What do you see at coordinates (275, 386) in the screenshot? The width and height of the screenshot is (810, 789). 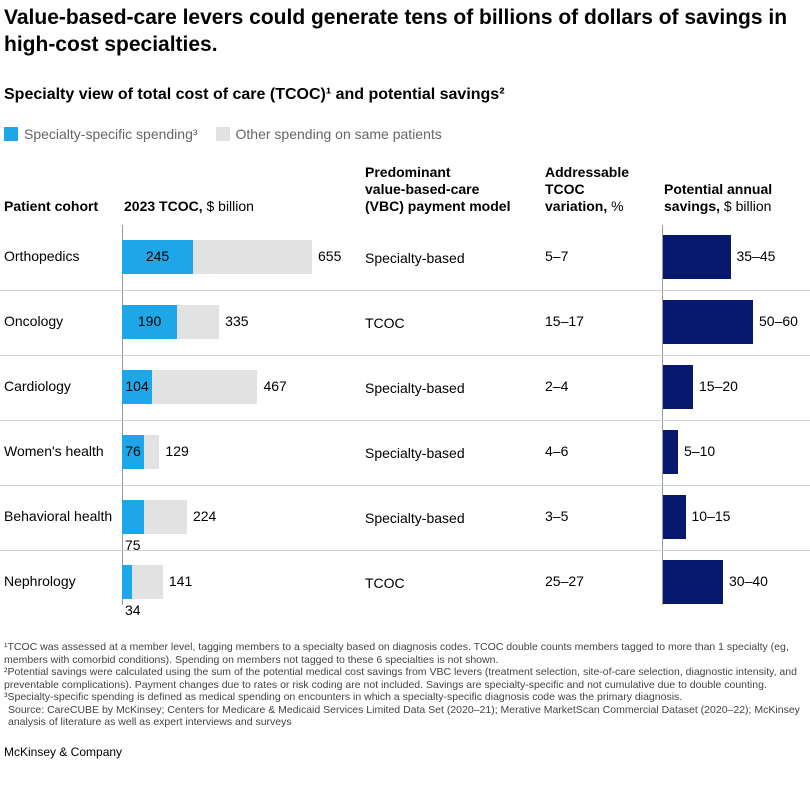 I see `total-value-label: 467` at bounding box center [275, 386].